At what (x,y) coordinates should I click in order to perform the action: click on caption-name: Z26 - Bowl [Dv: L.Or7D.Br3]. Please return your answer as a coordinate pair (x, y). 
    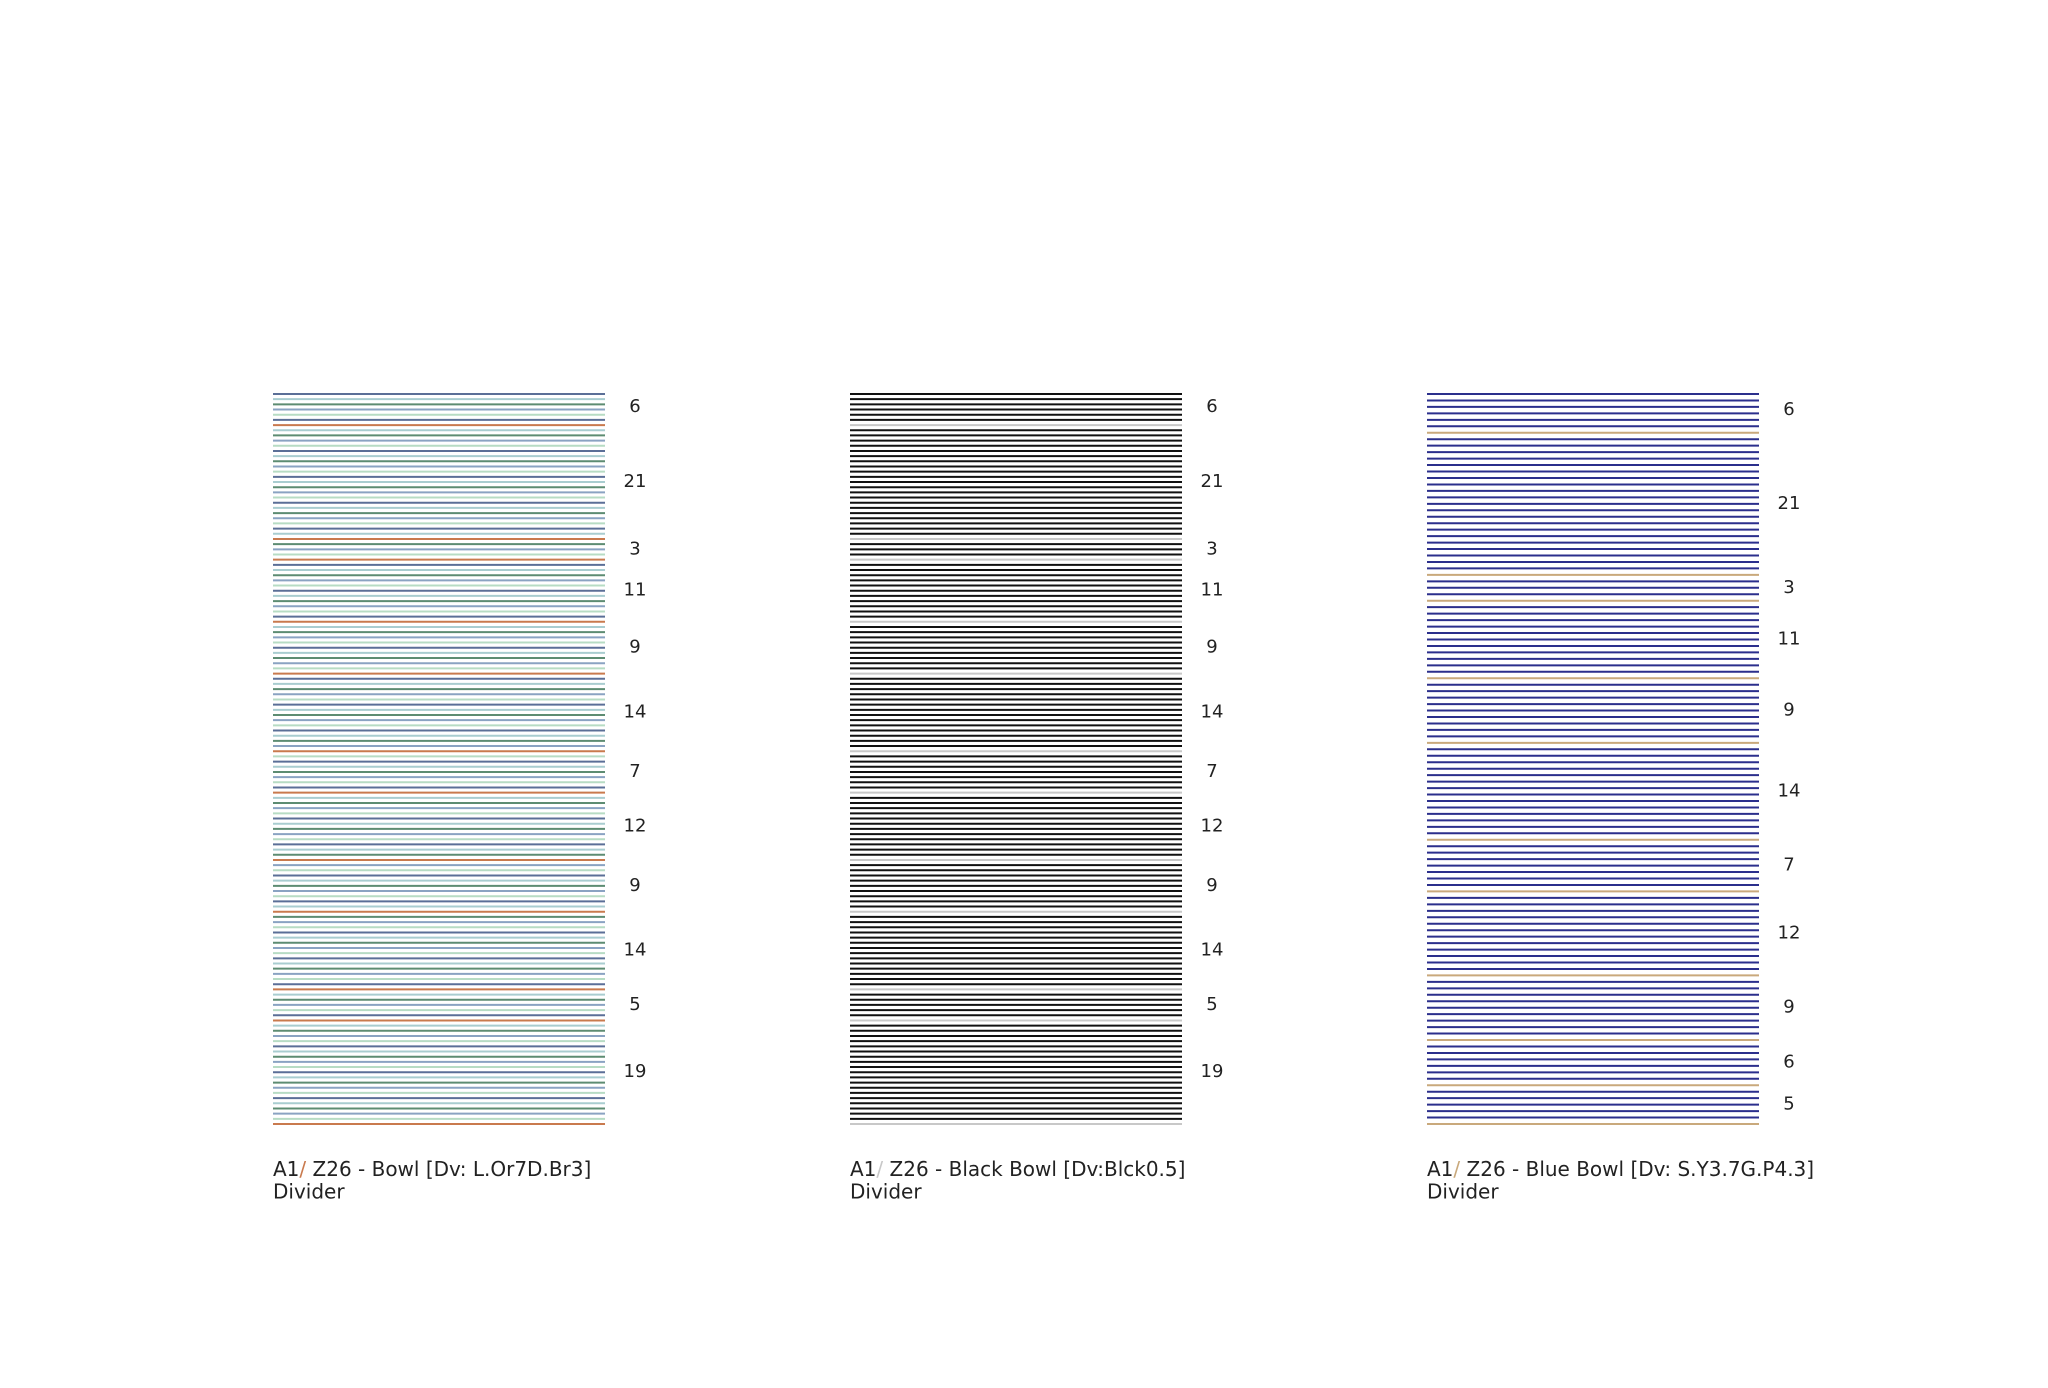
    Looking at the image, I should click on (448, 1169).